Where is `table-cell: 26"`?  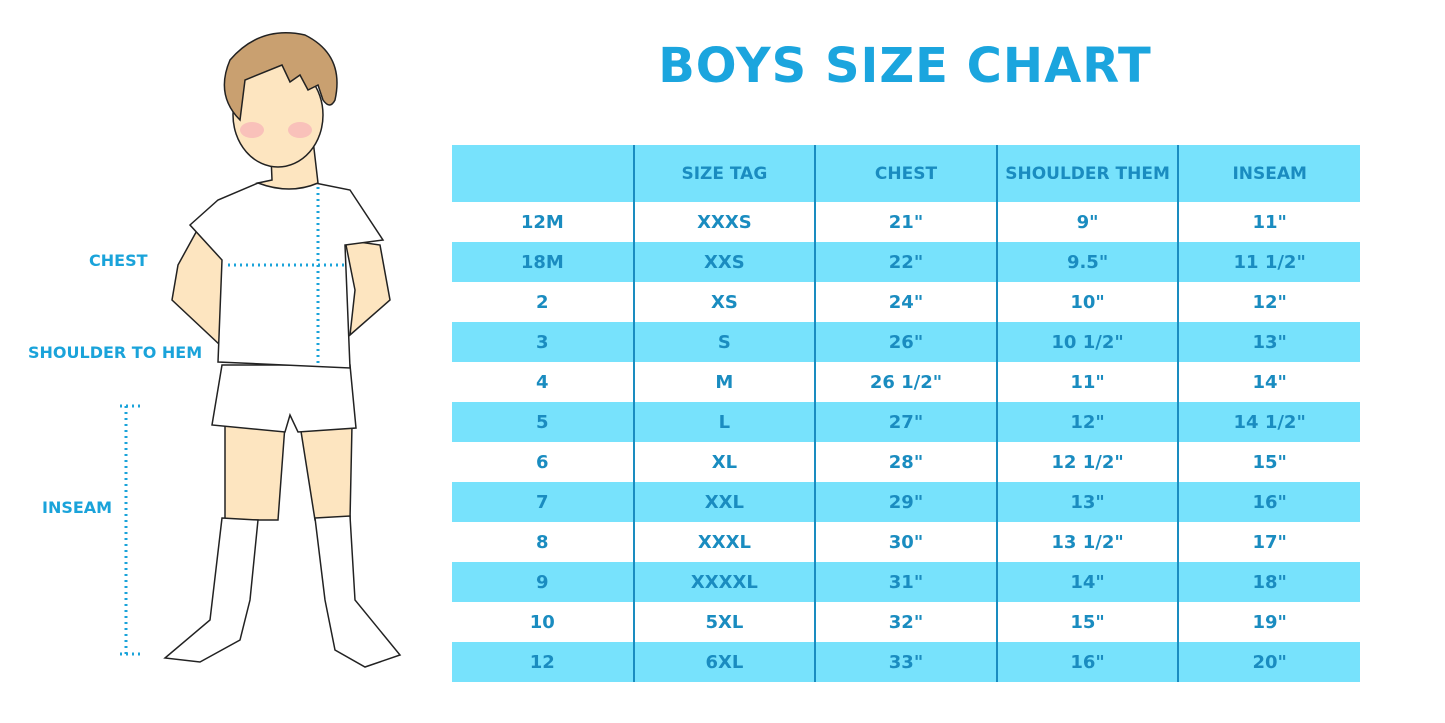 table-cell: 26" is located at coordinates (905, 342).